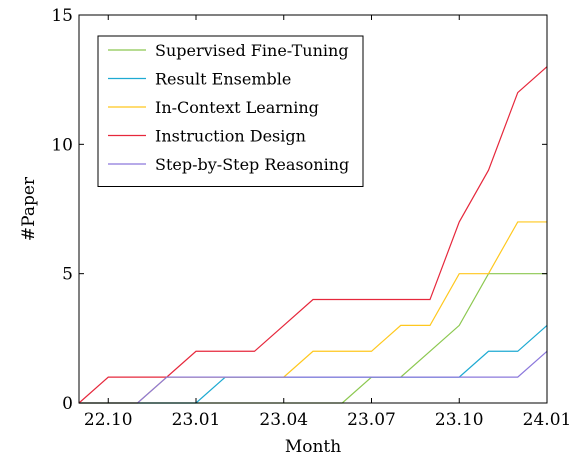 Image resolution: width=579 pixels, height=460 pixels. I want to click on series-line-step-by-step-reasoning, so click(313, 377).